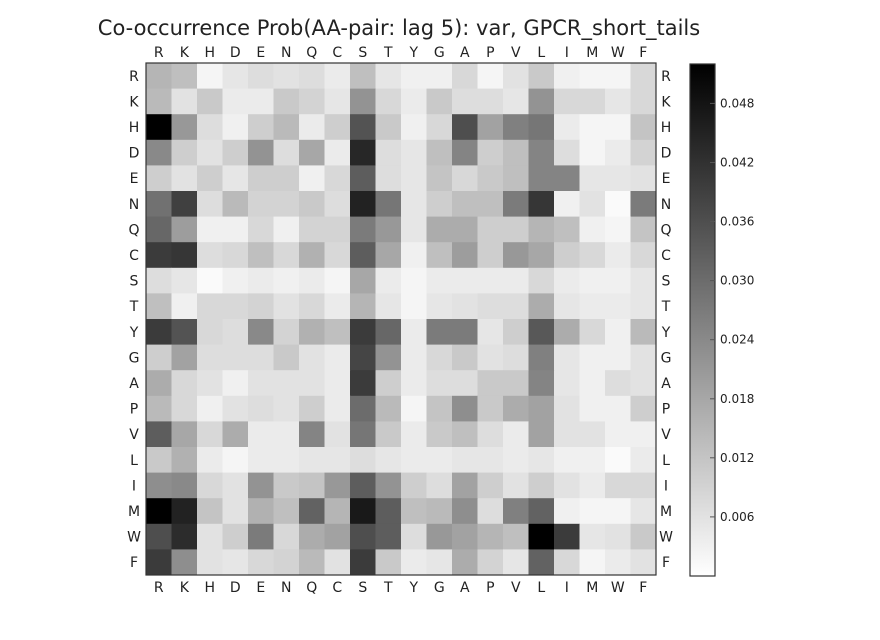 This screenshot has width=880, height=640. What do you see at coordinates (312, 280) in the screenshot?
I see `heatmap-cell-S-Q` at bounding box center [312, 280].